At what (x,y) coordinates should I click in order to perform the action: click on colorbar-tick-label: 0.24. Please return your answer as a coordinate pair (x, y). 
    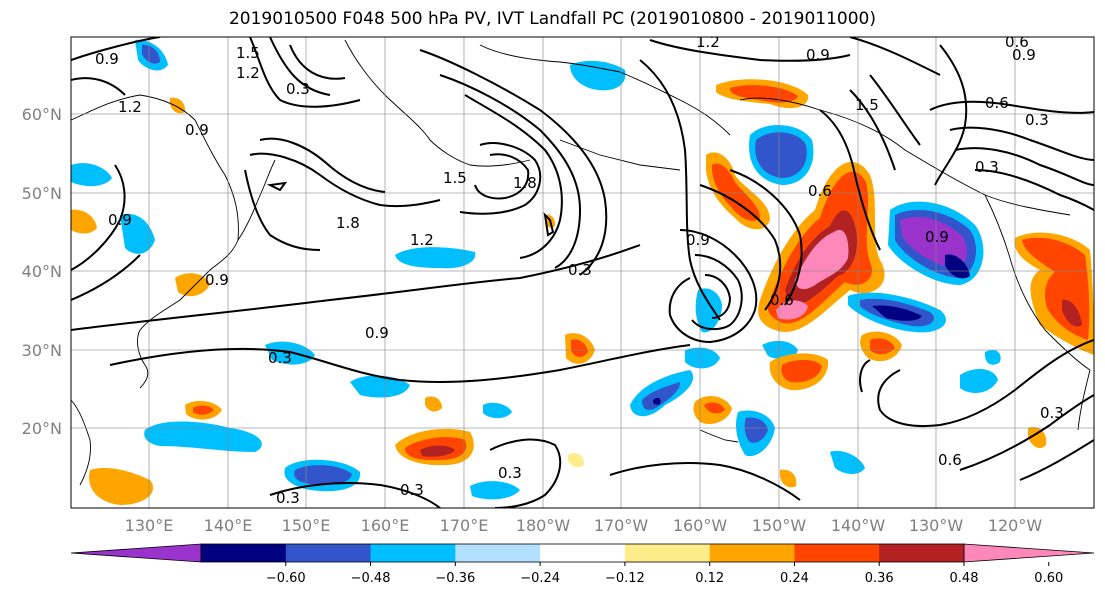
    Looking at the image, I should click on (794, 578).